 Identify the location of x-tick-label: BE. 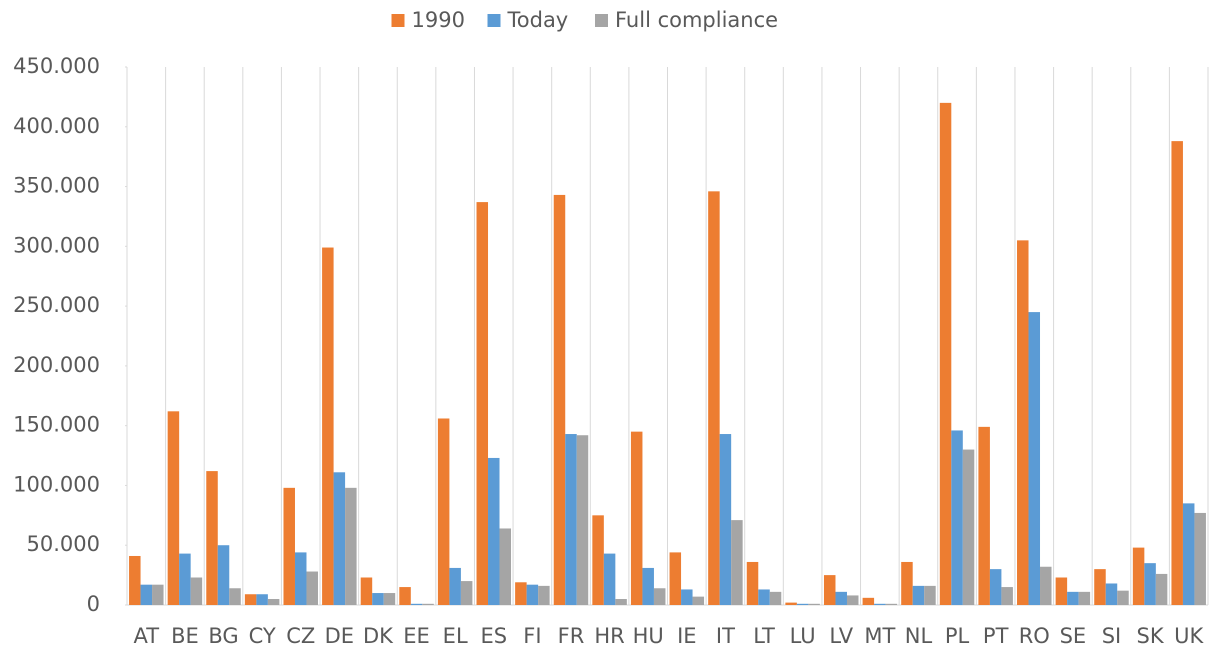
(185, 636).